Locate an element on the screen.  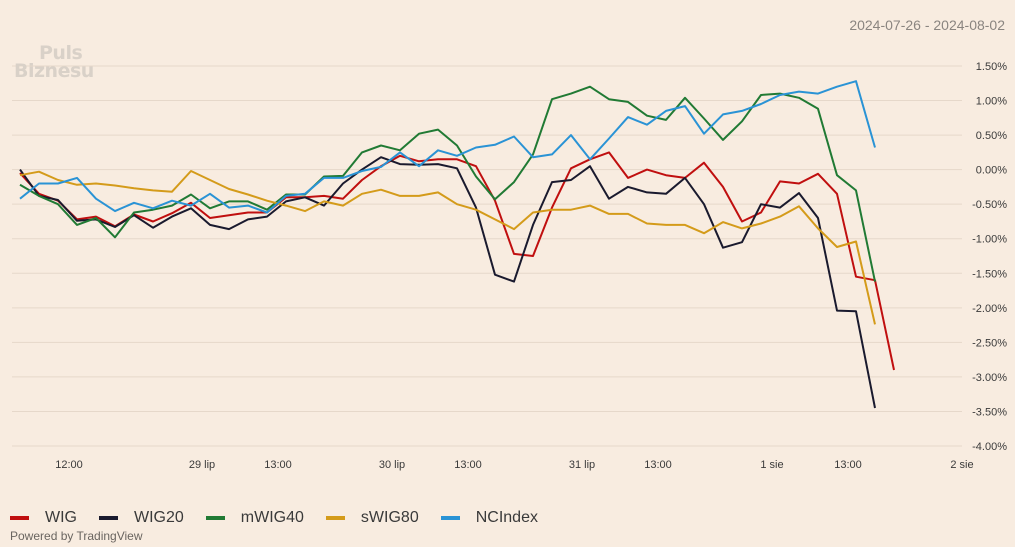
x-tick-label: 30 lip is located at coordinates (392, 465).